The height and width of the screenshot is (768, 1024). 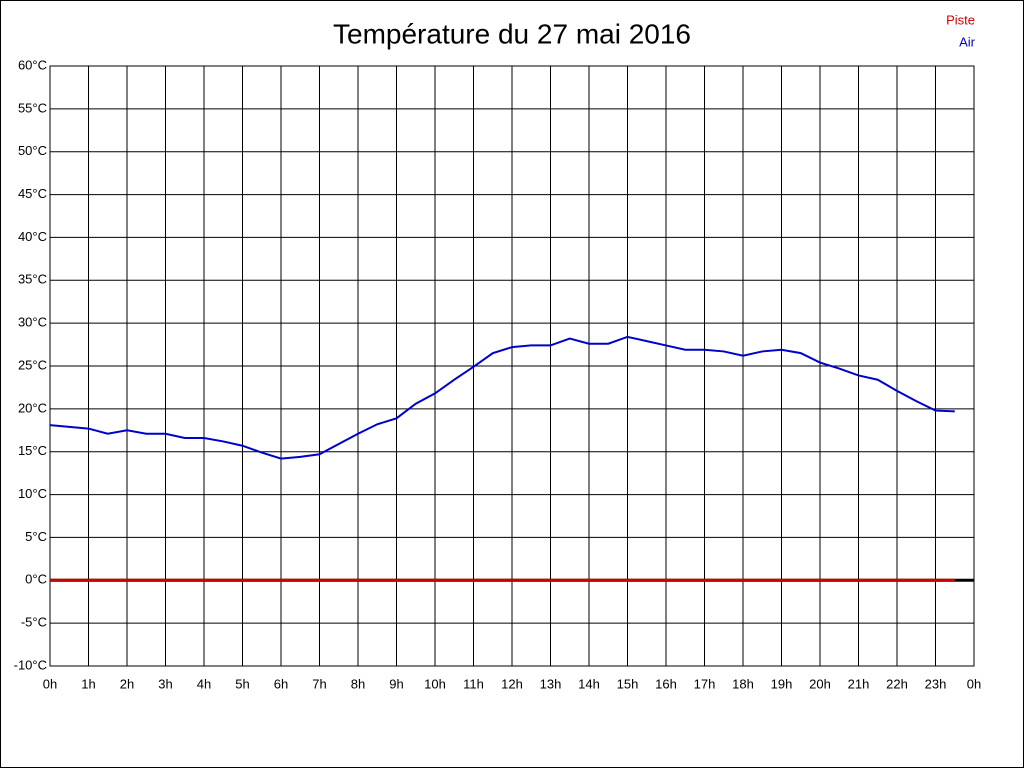 What do you see at coordinates (319, 683) in the screenshot?
I see `x-tick-label: 7h` at bounding box center [319, 683].